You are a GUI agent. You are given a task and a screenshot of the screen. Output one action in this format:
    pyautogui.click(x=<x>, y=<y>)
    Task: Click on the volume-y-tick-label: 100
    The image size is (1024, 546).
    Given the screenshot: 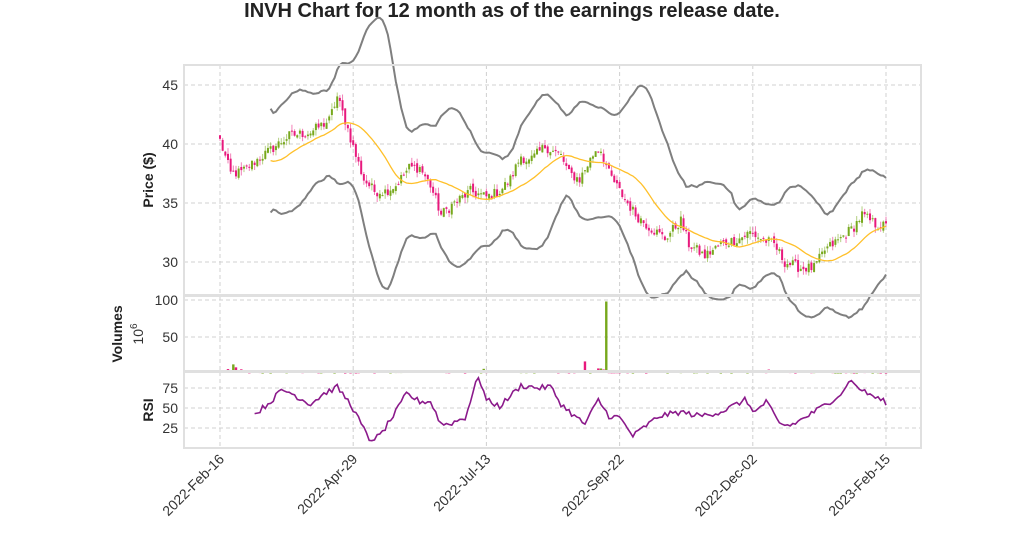 What is the action you would take?
    pyautogui.click(x=167, y=300)
    